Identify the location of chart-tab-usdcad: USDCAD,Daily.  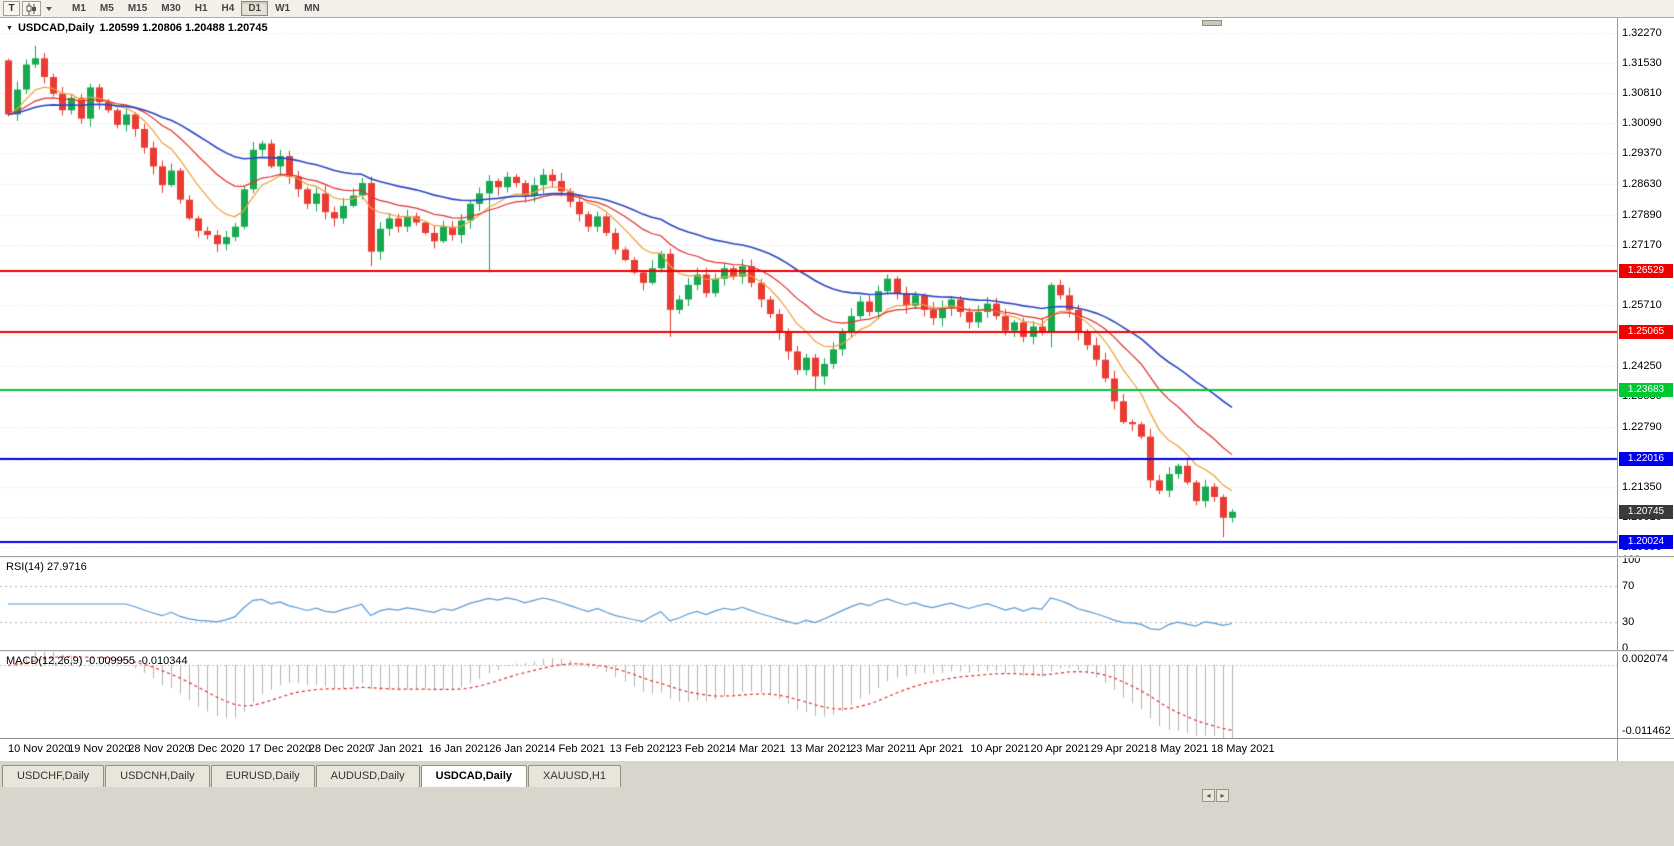
(474, 776).